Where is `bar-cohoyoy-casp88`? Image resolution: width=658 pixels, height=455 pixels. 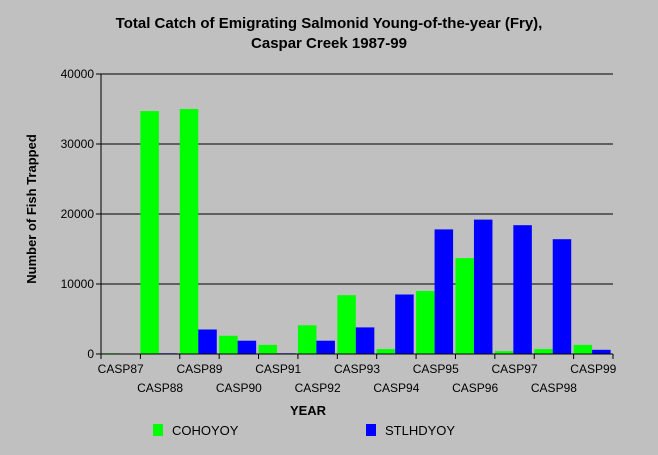
bar-cohoyoy-casp88 is located at coordinates (149, 232).